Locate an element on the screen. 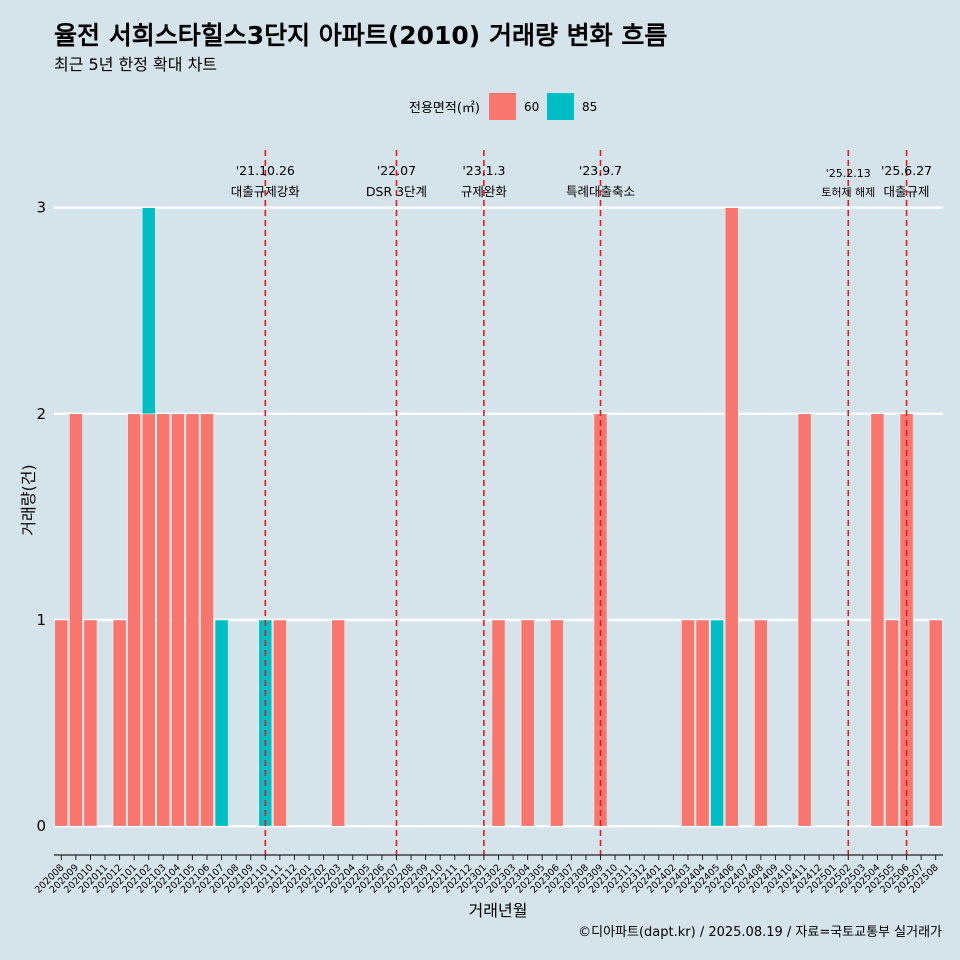  annotation-date-202502: '25.2.13 is located at coordinates (848, 173).